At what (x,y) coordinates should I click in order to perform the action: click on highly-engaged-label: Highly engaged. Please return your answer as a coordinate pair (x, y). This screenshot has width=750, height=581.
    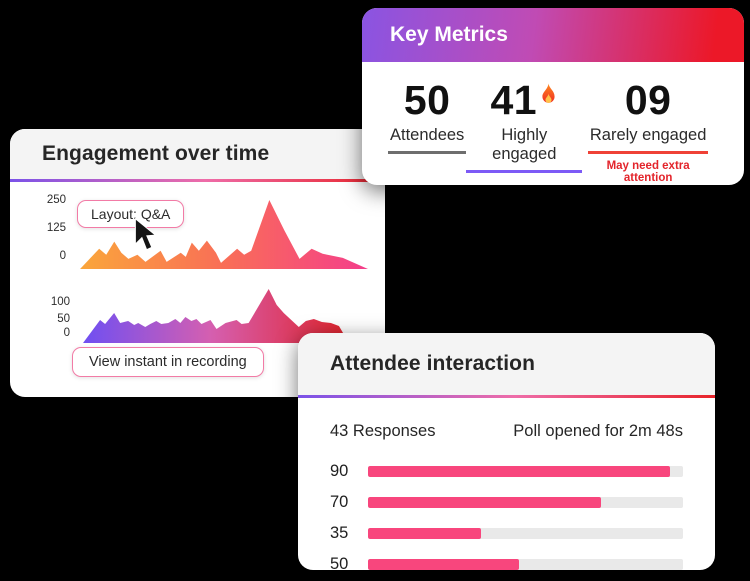
    Looking at the image, I should click on (524, 149).